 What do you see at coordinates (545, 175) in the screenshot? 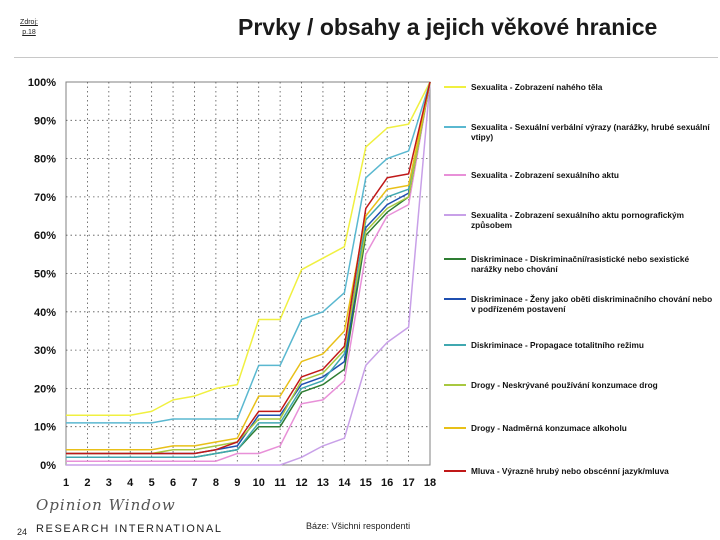
I see `legend-label: Sexualita - Zobrazení sexuálního aktu` at bounding box center [545, 175].